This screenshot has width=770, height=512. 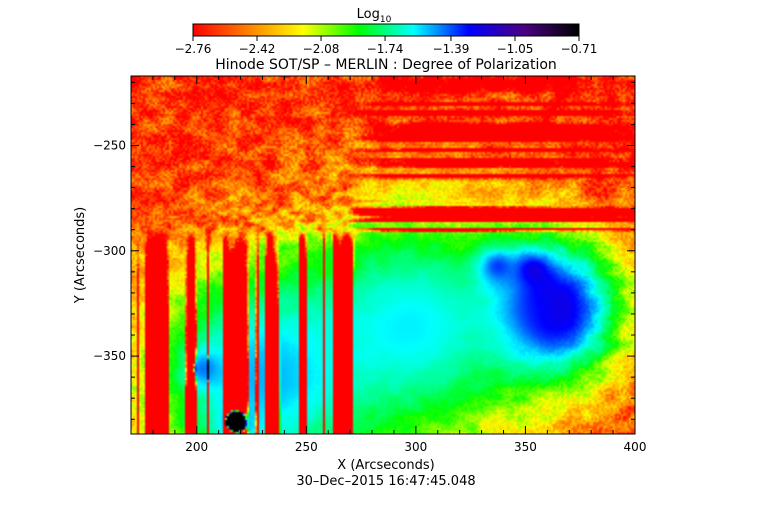 What do you see at coordinates (321, 49) in the screenshot?
I see `colorbar-tick-label: −2.08` at bounding box center [321, 49].